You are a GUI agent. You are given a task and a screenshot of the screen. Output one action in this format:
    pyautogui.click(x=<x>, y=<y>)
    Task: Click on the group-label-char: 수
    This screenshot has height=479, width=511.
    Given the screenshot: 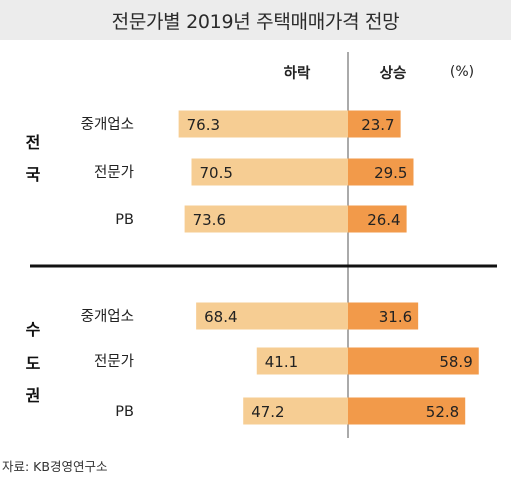 What is the action you would take?
    pyautogui.click(x=33, y=329)
    